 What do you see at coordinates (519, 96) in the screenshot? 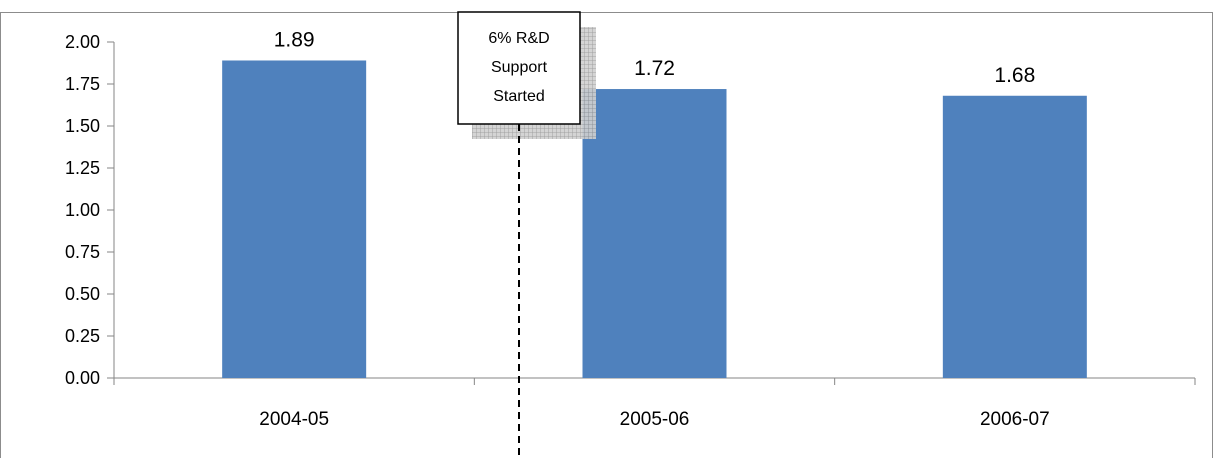
I see `annotation-line-3: Started` at bounding box center [519, 96].